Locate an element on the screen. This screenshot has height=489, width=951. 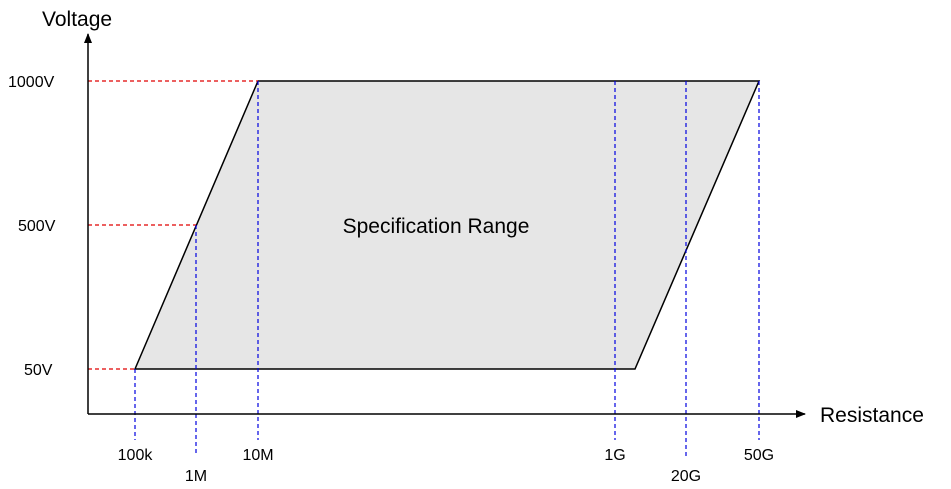
x-tick-1m: 1M is located at coordinates (196, 476).